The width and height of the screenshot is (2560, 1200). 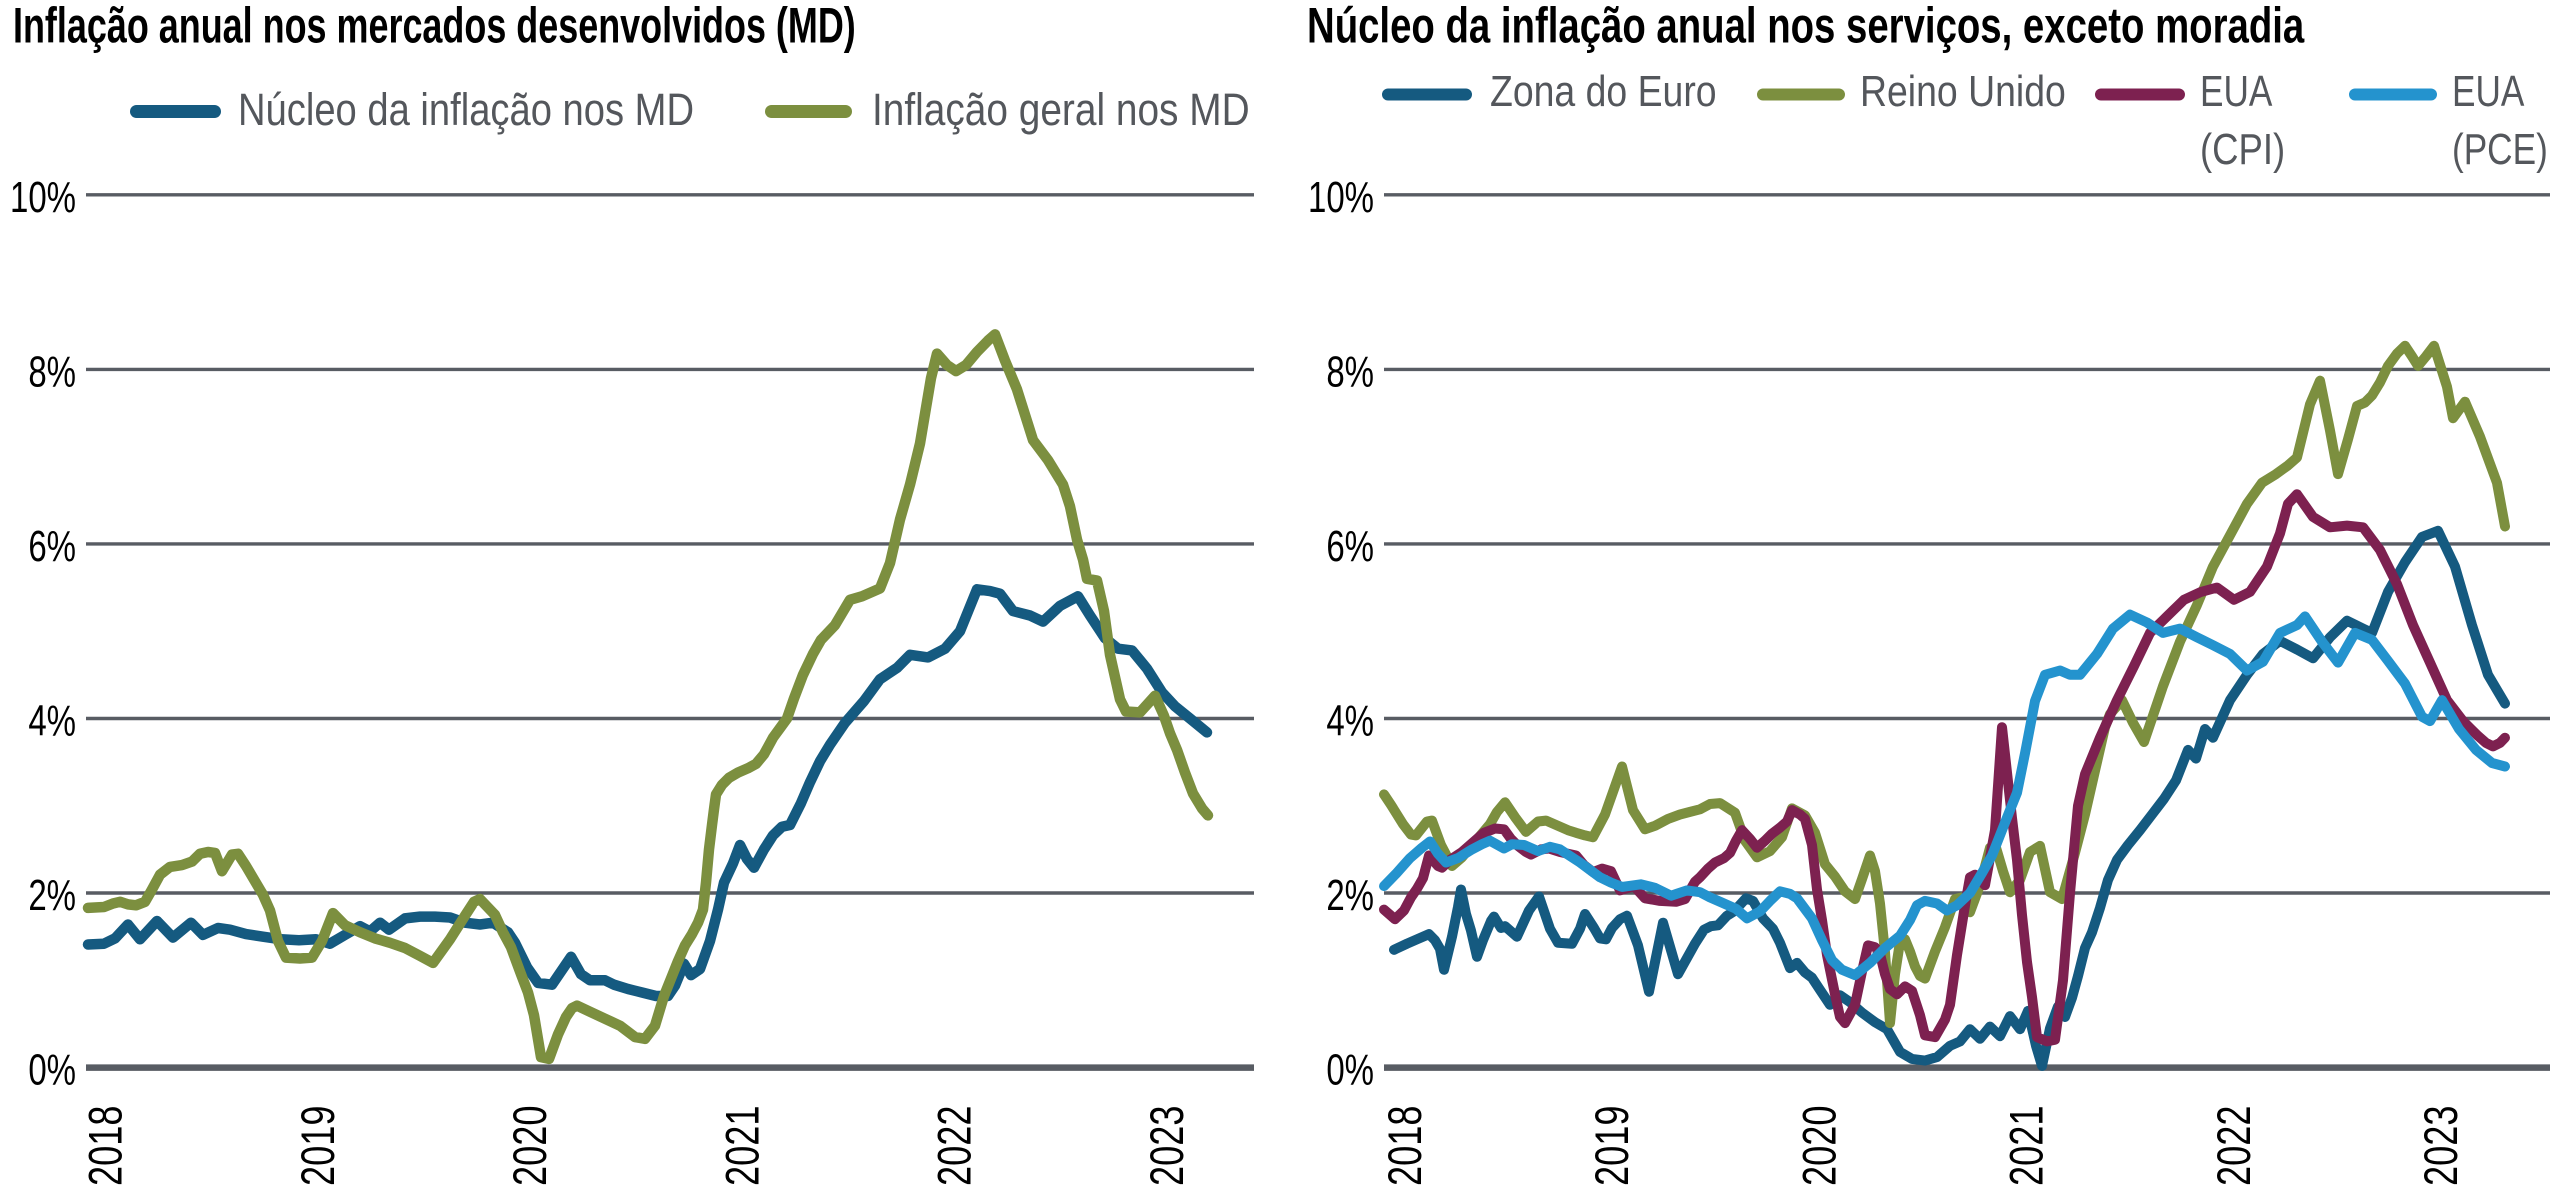 I want to click on svg-text: Zona do Euro, so click(x=1603, y=91).